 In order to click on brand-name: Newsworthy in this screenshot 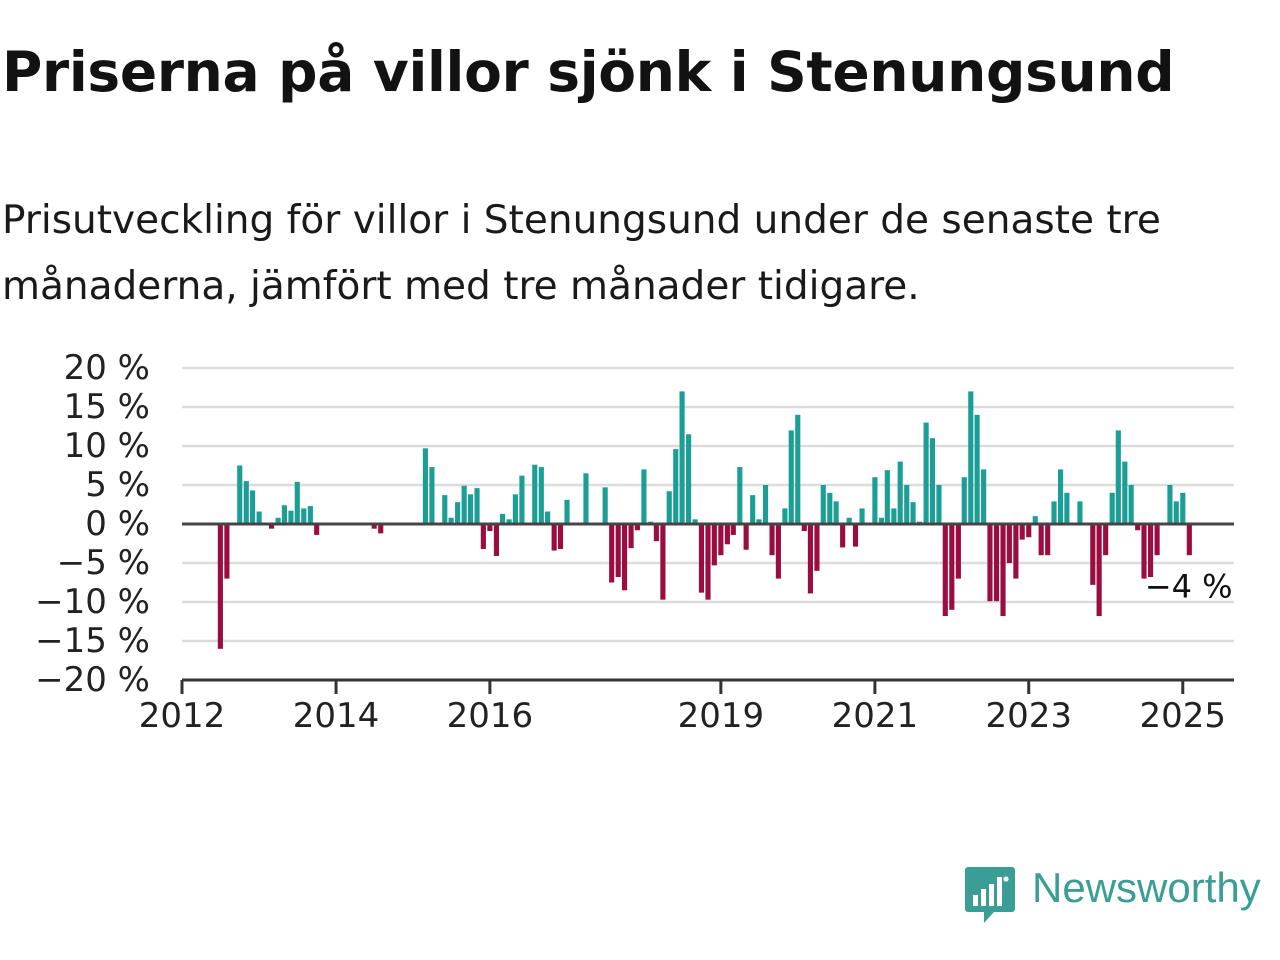, I will do `click(1146, 887)`.